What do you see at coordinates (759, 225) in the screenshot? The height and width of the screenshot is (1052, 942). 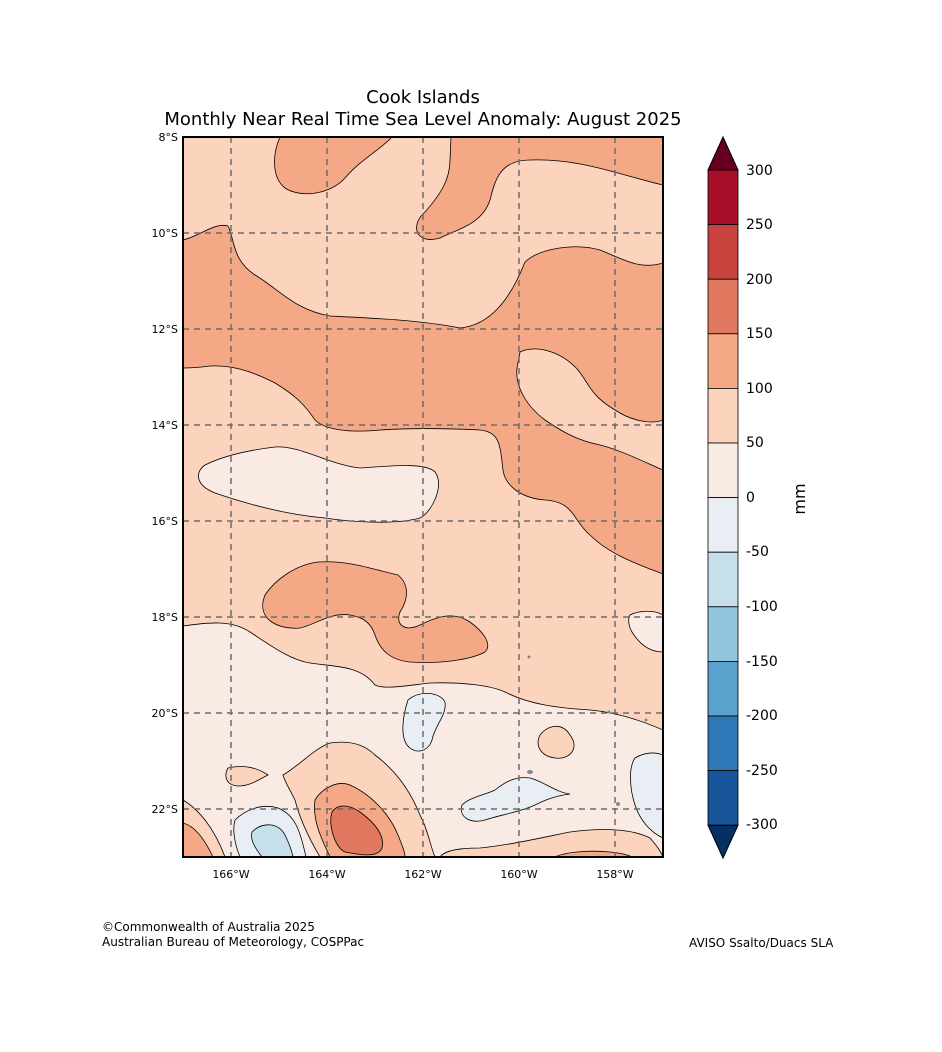 I see `colorbar-tick-label: 250` at bounding box center [759, 225].